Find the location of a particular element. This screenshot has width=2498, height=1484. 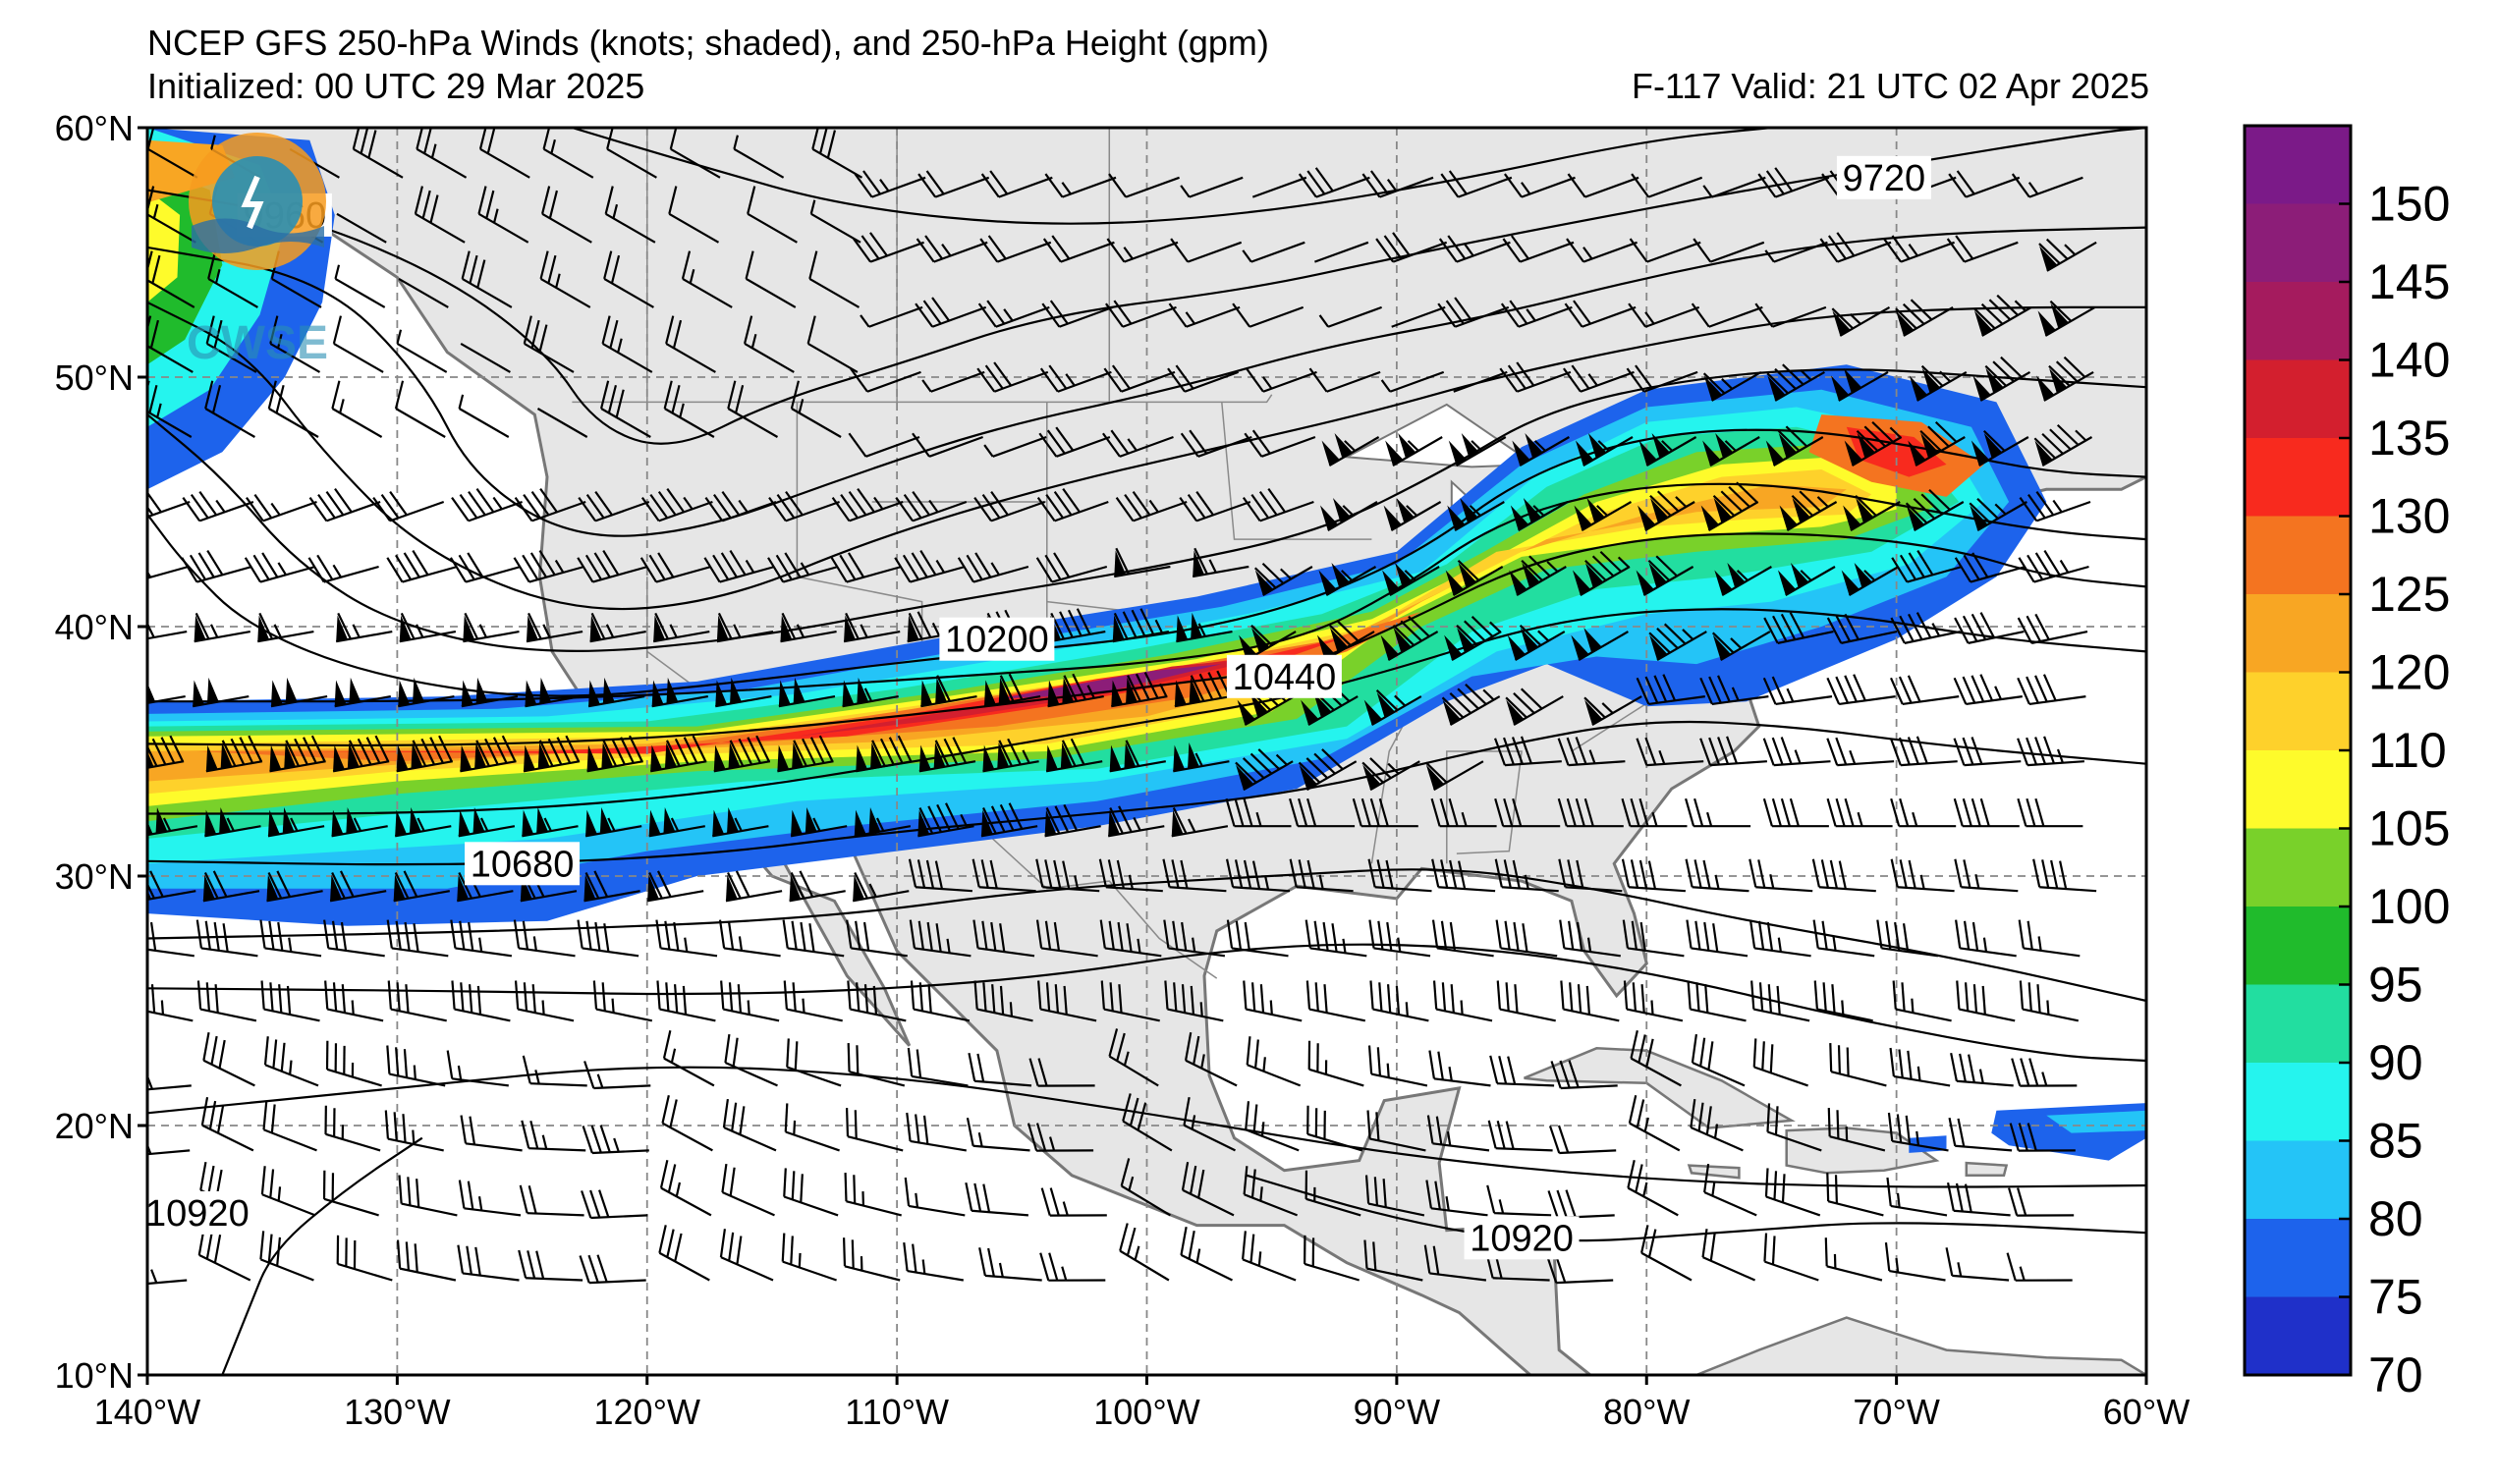

contour-label-text: 9720 is located at coordinates (1884, 178).